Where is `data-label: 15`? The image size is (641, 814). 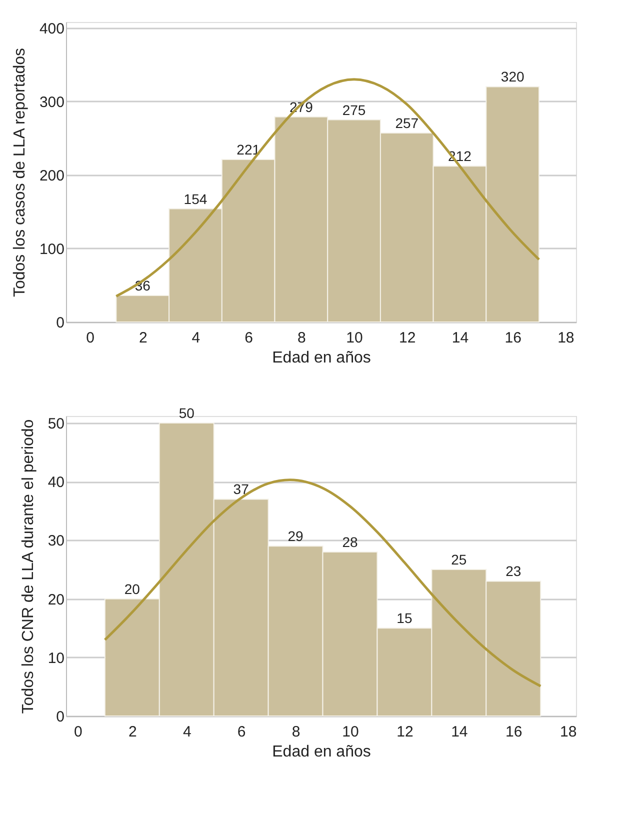
data-label: 15 is located at coordinates (404, 618).